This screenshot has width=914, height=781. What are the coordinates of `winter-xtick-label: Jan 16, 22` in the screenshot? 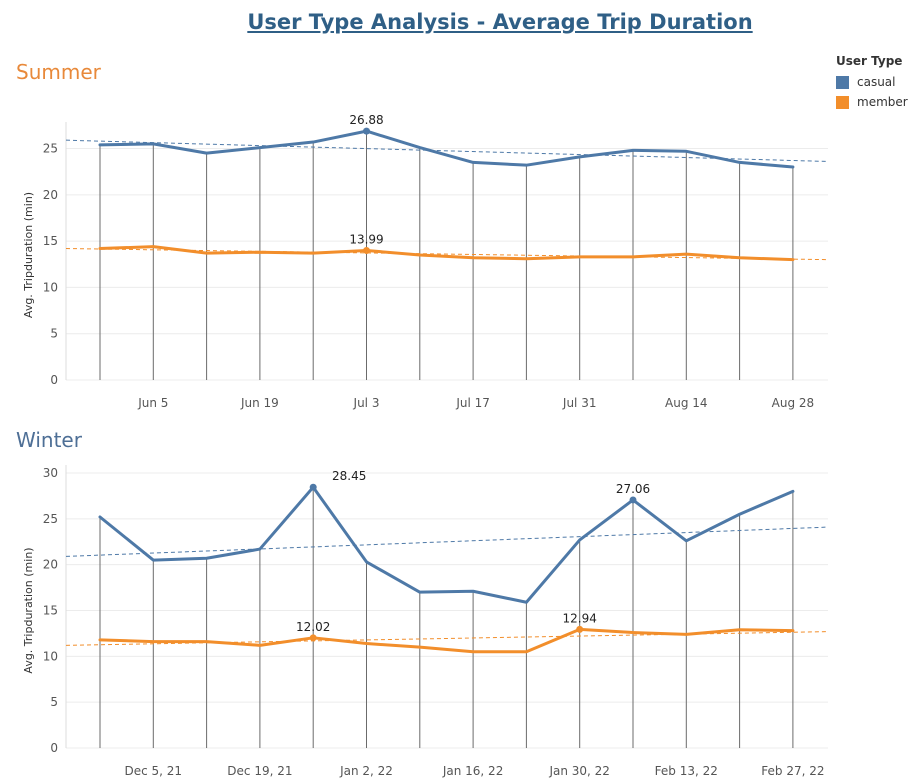 It's located at (472, 771).